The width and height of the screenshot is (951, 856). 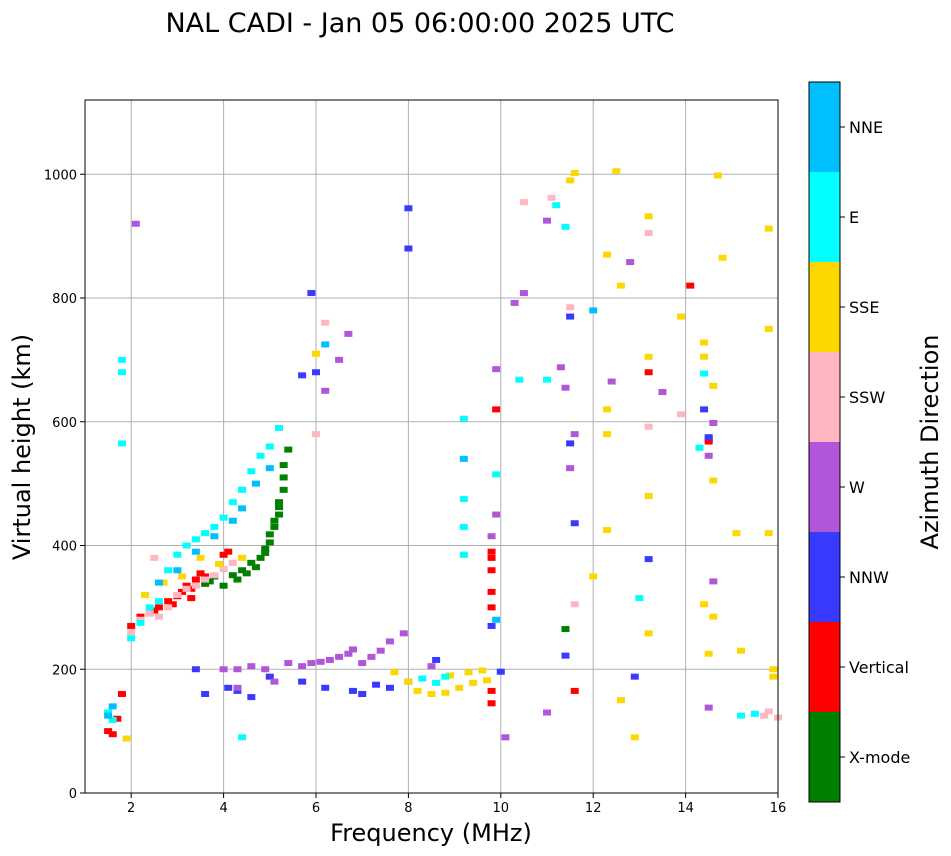 I want to click on colorbar-label: Azimuth Direction, so click(x=930, y=442).